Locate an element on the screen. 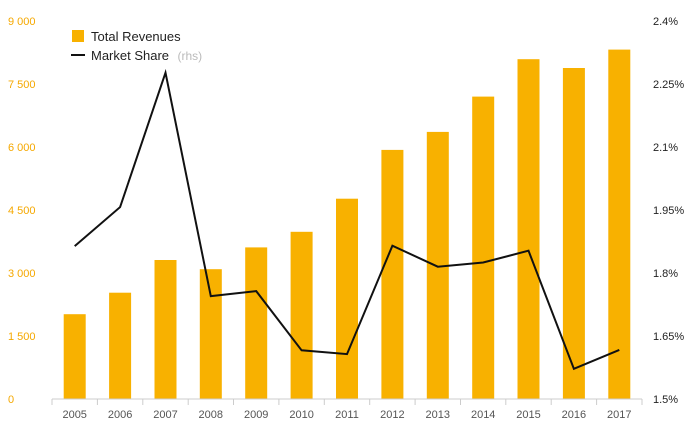 The width and height of the screenshot is (700, 433). right-tick-label: 1.8% is located at coordinates (665, 274).